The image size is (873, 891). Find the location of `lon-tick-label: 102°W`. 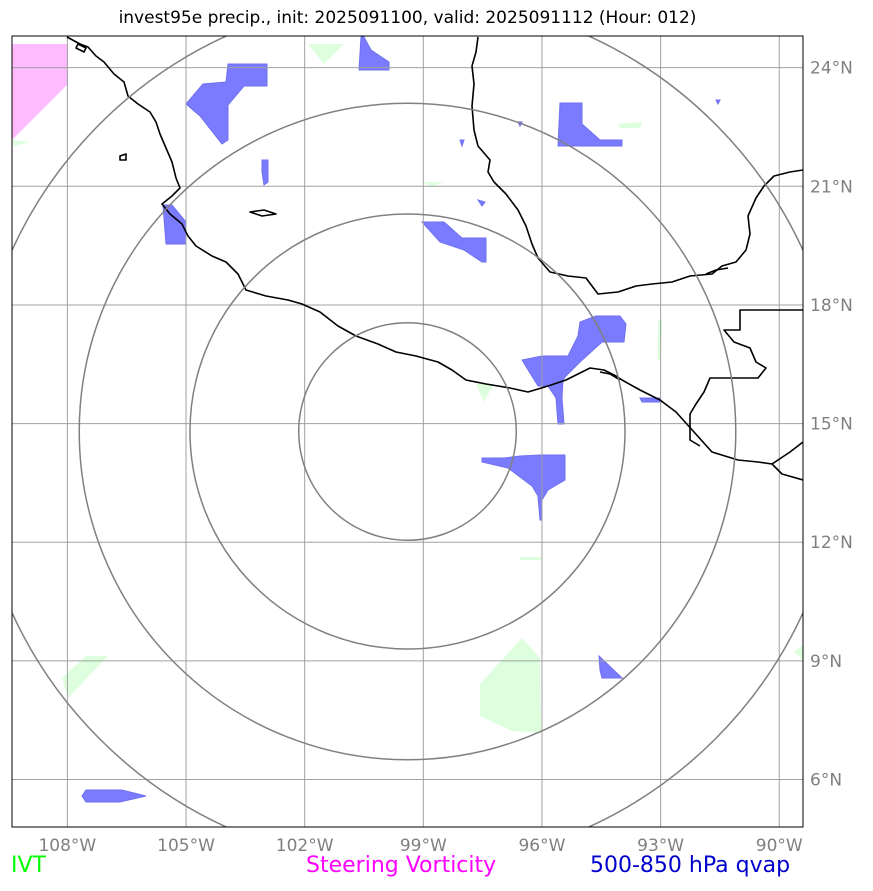

lon-tick-label: 102°W is located at coordinates (305, 846).